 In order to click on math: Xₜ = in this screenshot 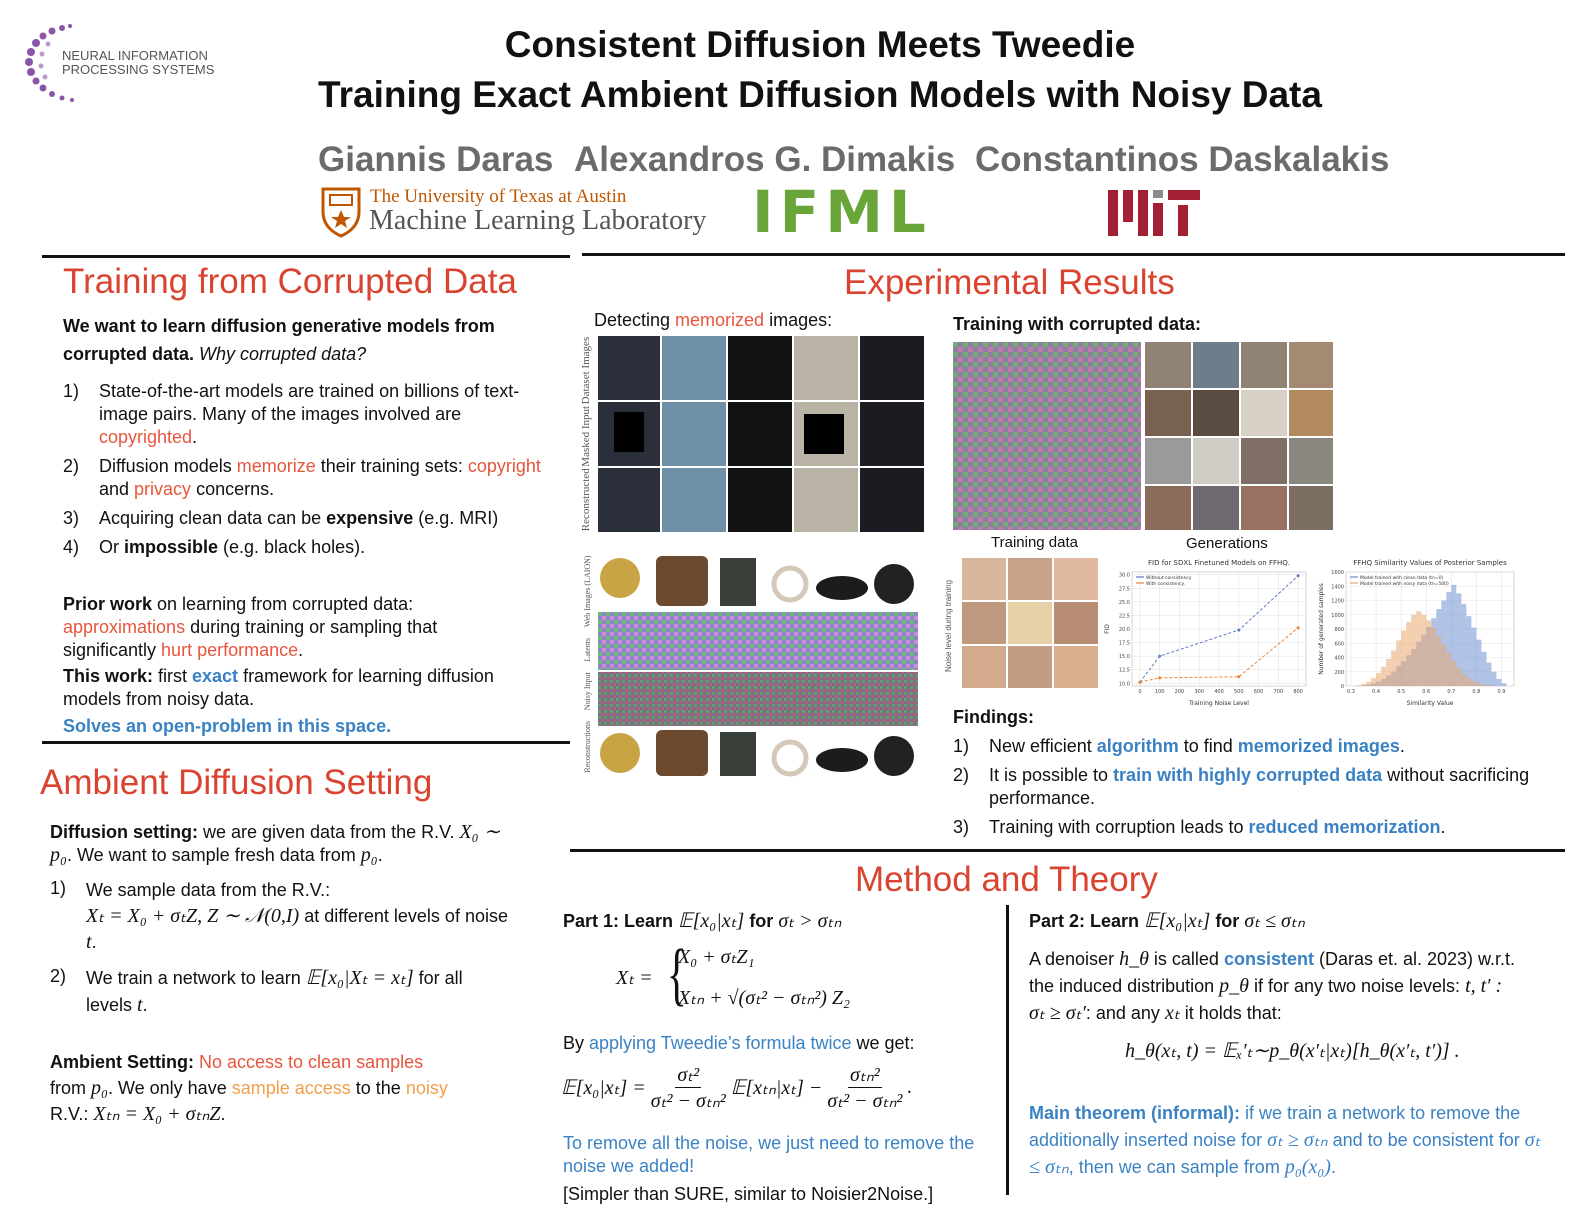, I will do `click(634, 978)`.